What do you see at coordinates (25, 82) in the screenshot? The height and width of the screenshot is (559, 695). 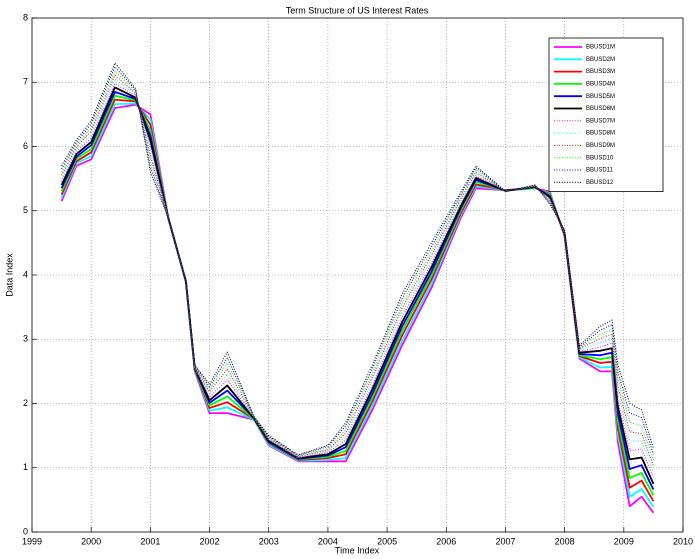 I see `y-tick-label: 7` at bounding box center [25, 82].